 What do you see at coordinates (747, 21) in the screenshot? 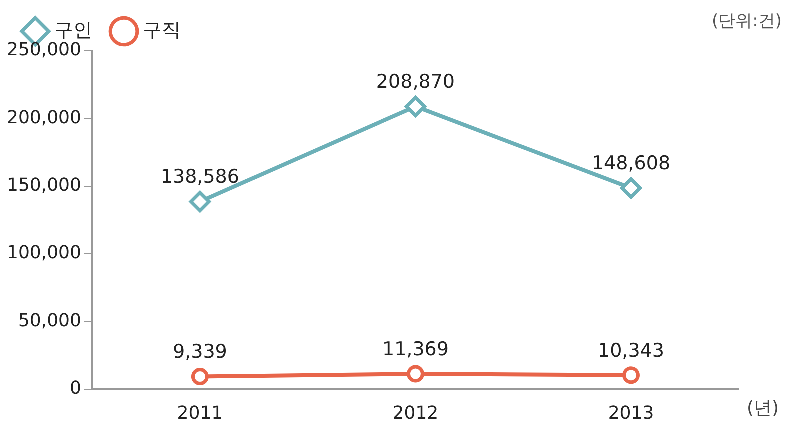
I see `text: (단위:건)` at bounding box center [747, 21].